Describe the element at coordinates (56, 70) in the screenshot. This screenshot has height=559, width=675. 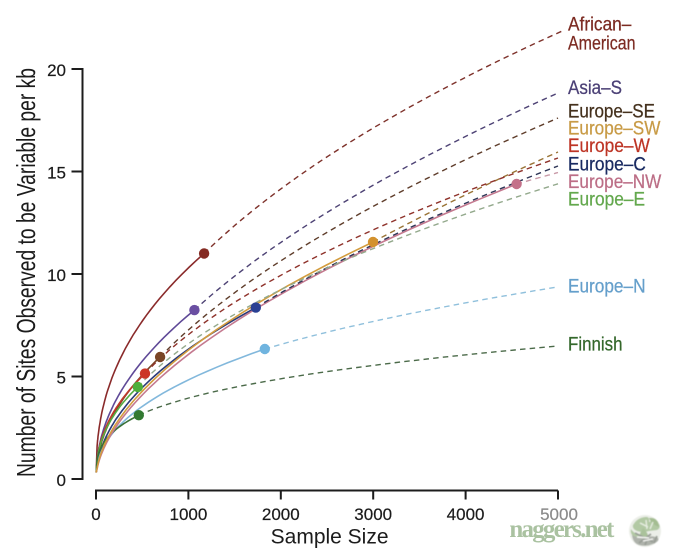
I see `svg-text: 20` at that location.